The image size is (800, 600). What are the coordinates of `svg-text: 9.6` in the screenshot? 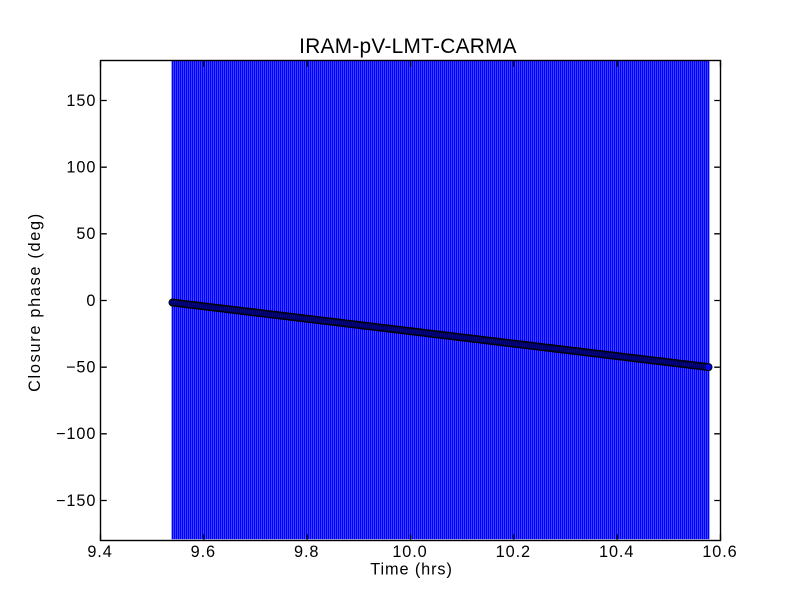 It's located at (203, 552).